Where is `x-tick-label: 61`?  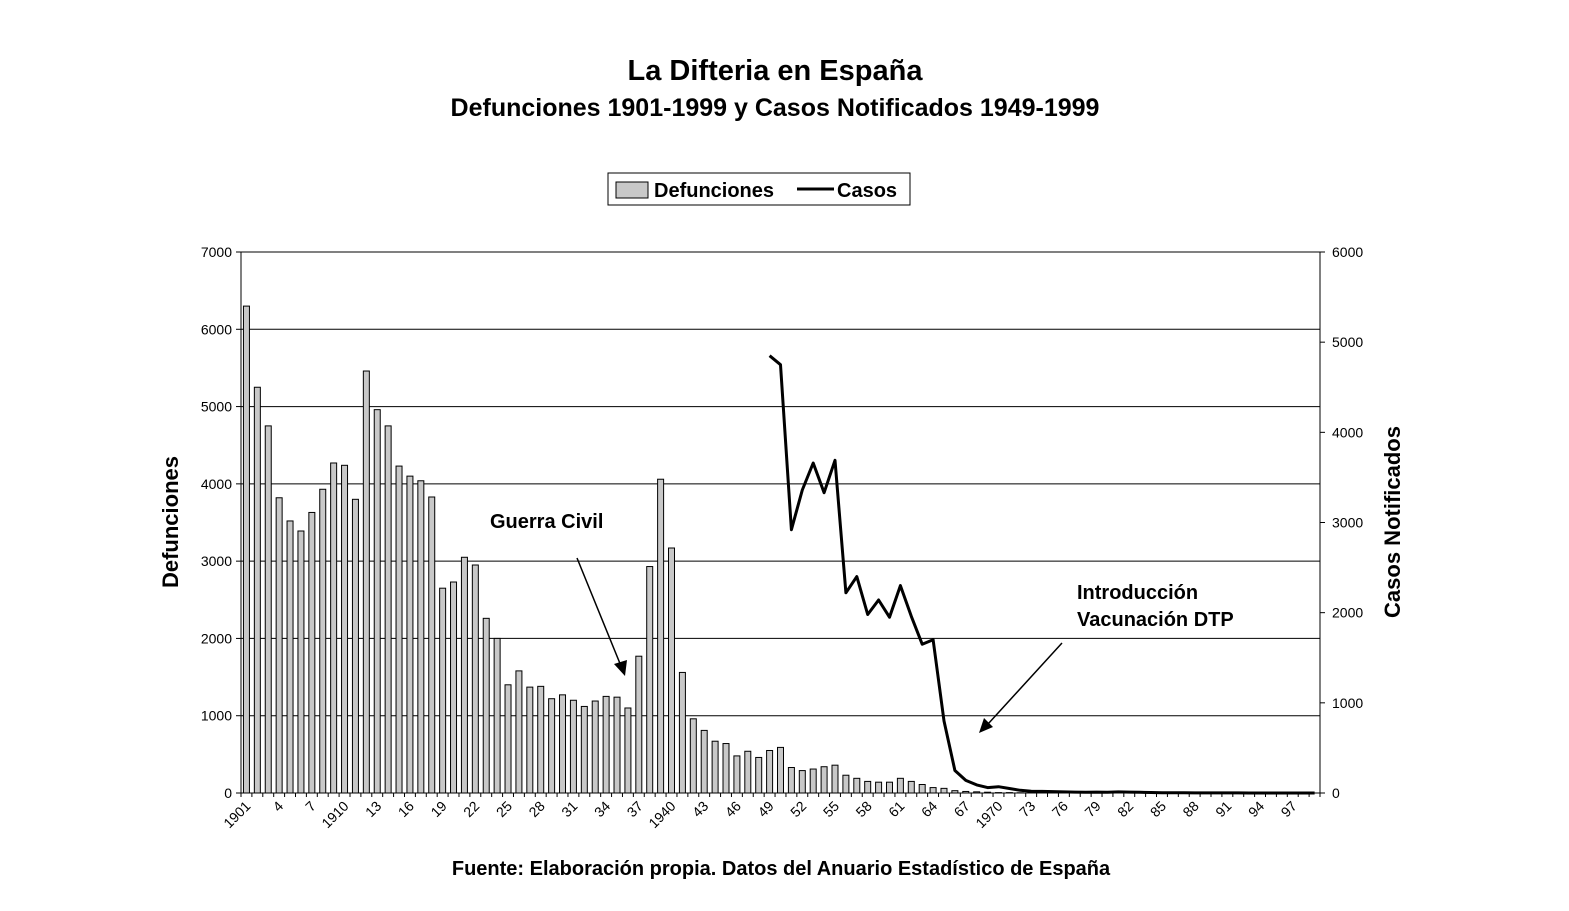 x-tick-label: 61 is located at coordinates (896, 809).